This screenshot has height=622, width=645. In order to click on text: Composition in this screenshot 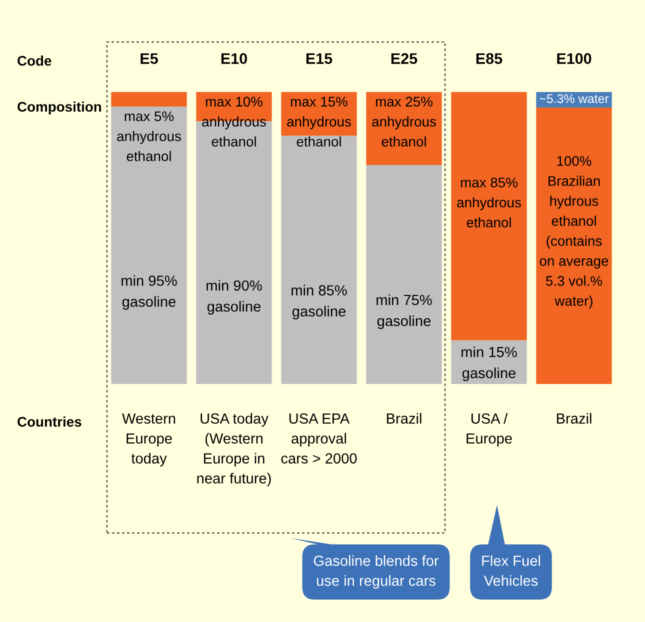, I will do `click(60, 108)`.